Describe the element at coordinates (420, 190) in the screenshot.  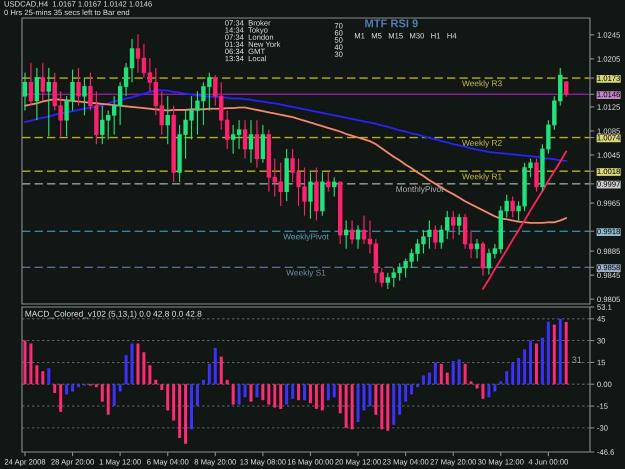
I see `ref-line-label: MonthlyPivot` at that location.